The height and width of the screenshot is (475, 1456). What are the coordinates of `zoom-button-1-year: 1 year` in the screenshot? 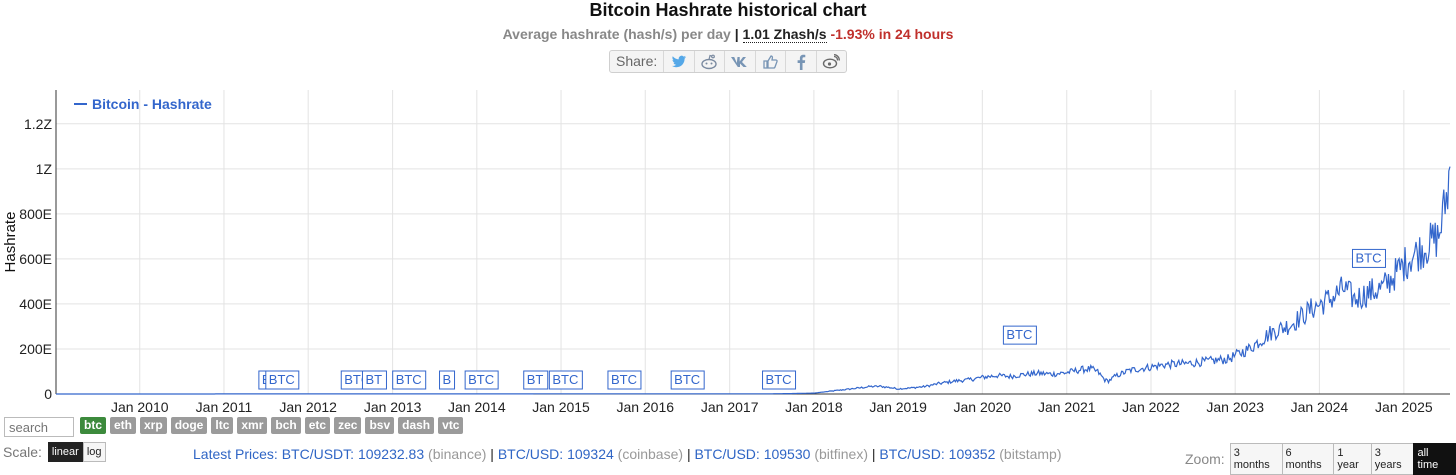 It's located at (1352, 459).